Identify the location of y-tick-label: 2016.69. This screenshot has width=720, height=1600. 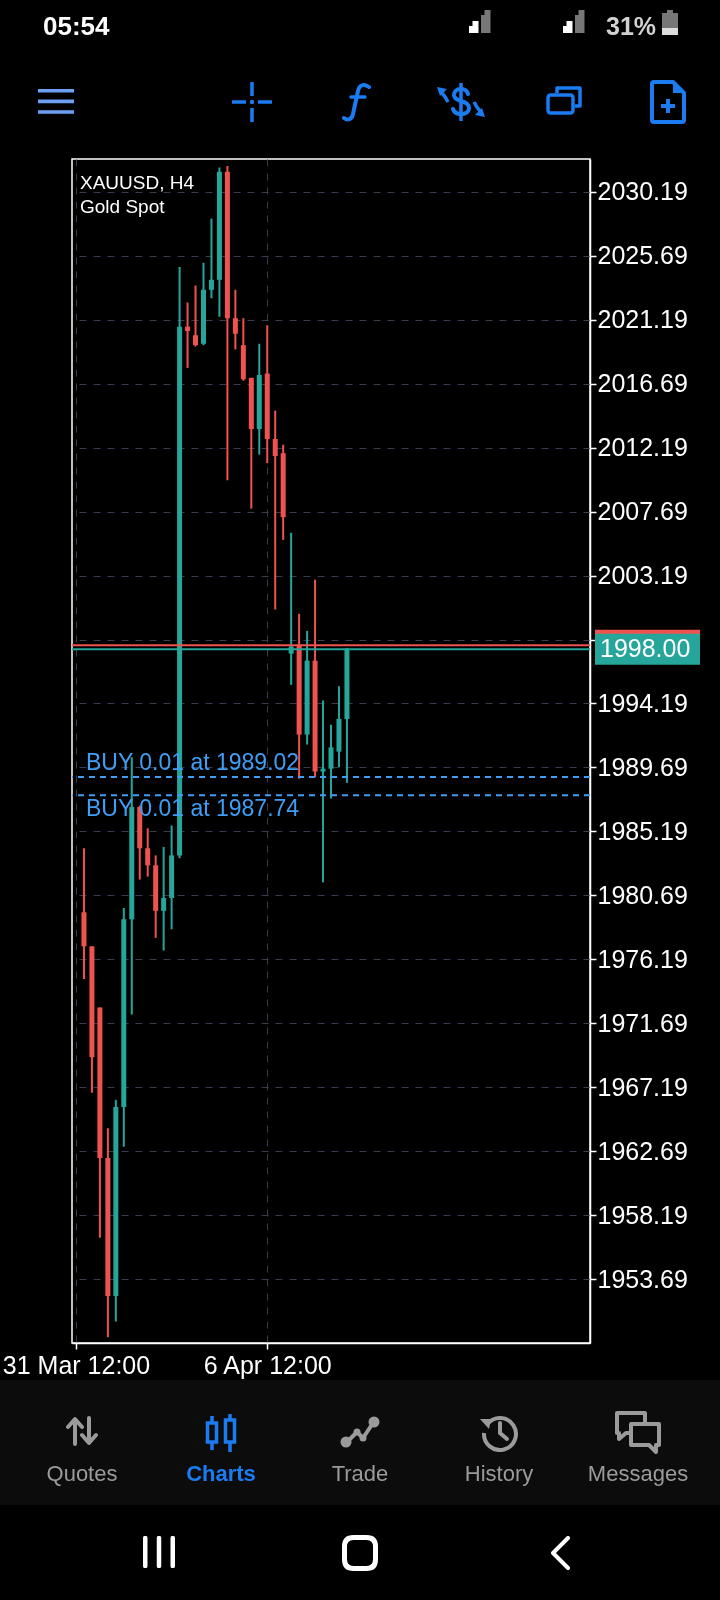
(642, 383).